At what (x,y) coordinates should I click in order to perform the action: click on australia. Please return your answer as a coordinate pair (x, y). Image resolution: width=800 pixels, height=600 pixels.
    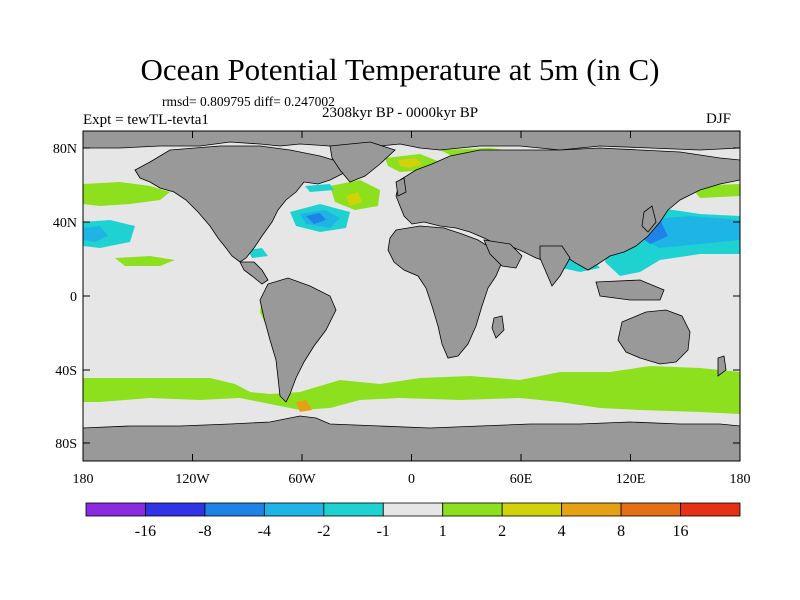
    Looking at the image, I should click on (654, 337).